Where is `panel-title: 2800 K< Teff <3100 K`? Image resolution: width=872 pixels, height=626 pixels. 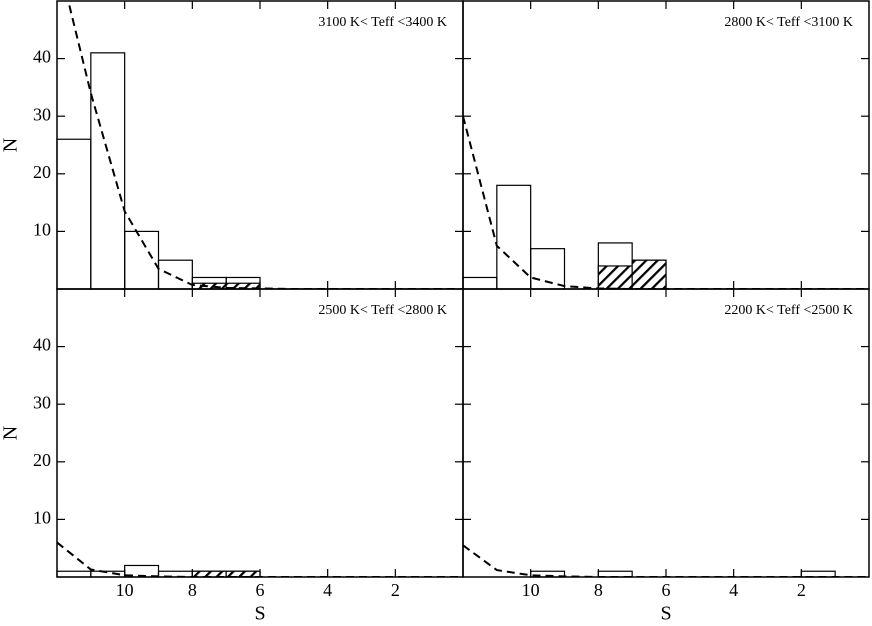 panel-title: 2800 K< Teff <3100 K is located at coordinates (788, 22).